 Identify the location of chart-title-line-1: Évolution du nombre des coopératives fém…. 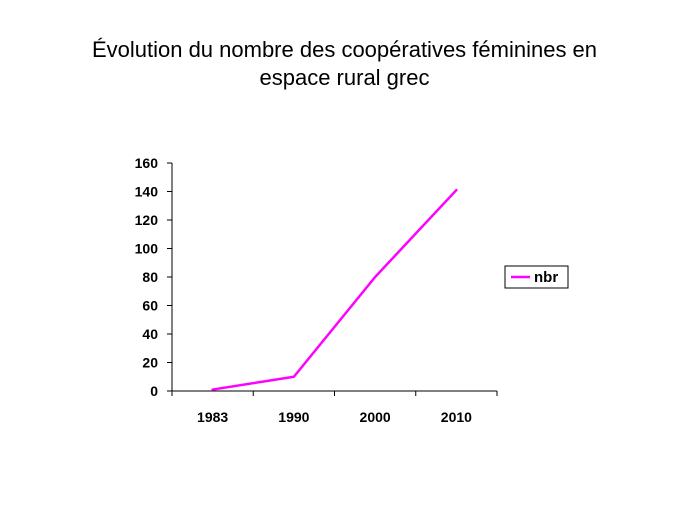
(344, 49).